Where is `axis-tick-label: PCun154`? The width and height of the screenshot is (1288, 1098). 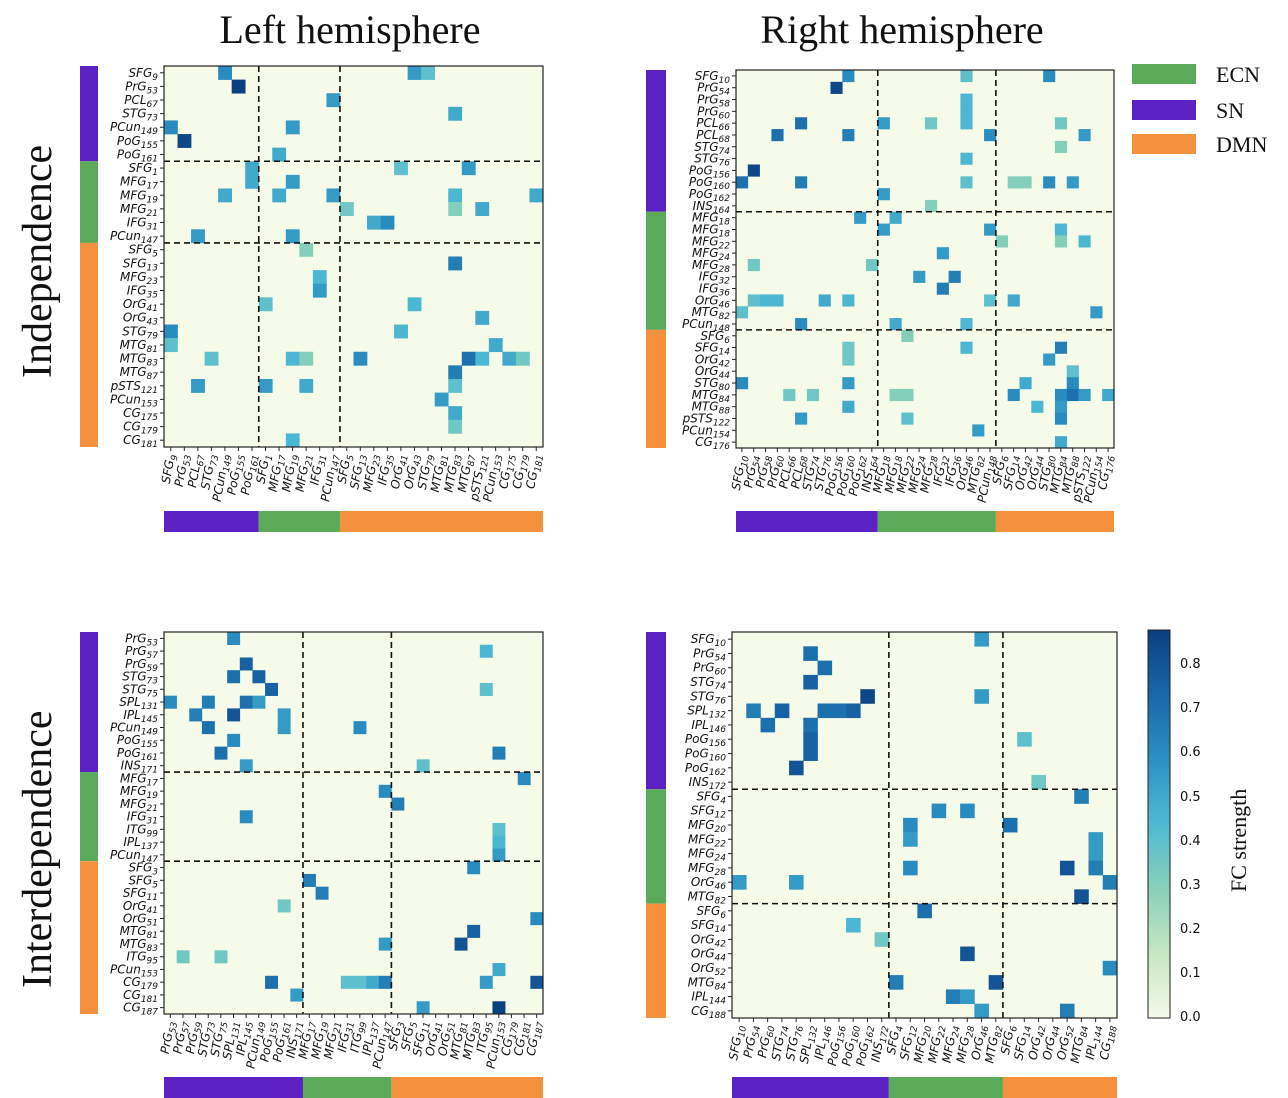 axis-tick-label: PCun154 is located at coordinates (706, 431).